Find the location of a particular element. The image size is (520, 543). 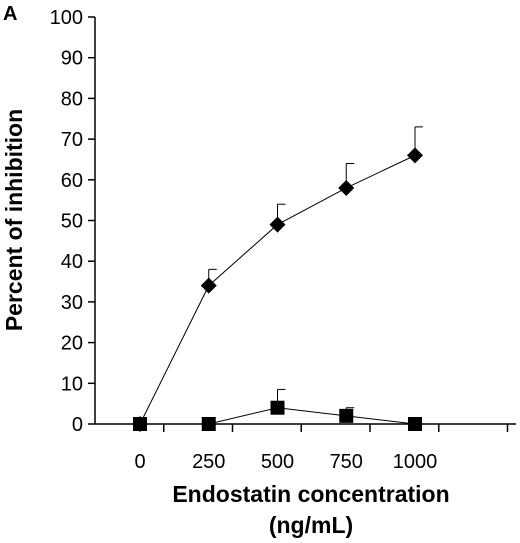

y-axis: 0 10 20 30 40 50 60 70 80 90 100 is located at coordinates (73, 221).